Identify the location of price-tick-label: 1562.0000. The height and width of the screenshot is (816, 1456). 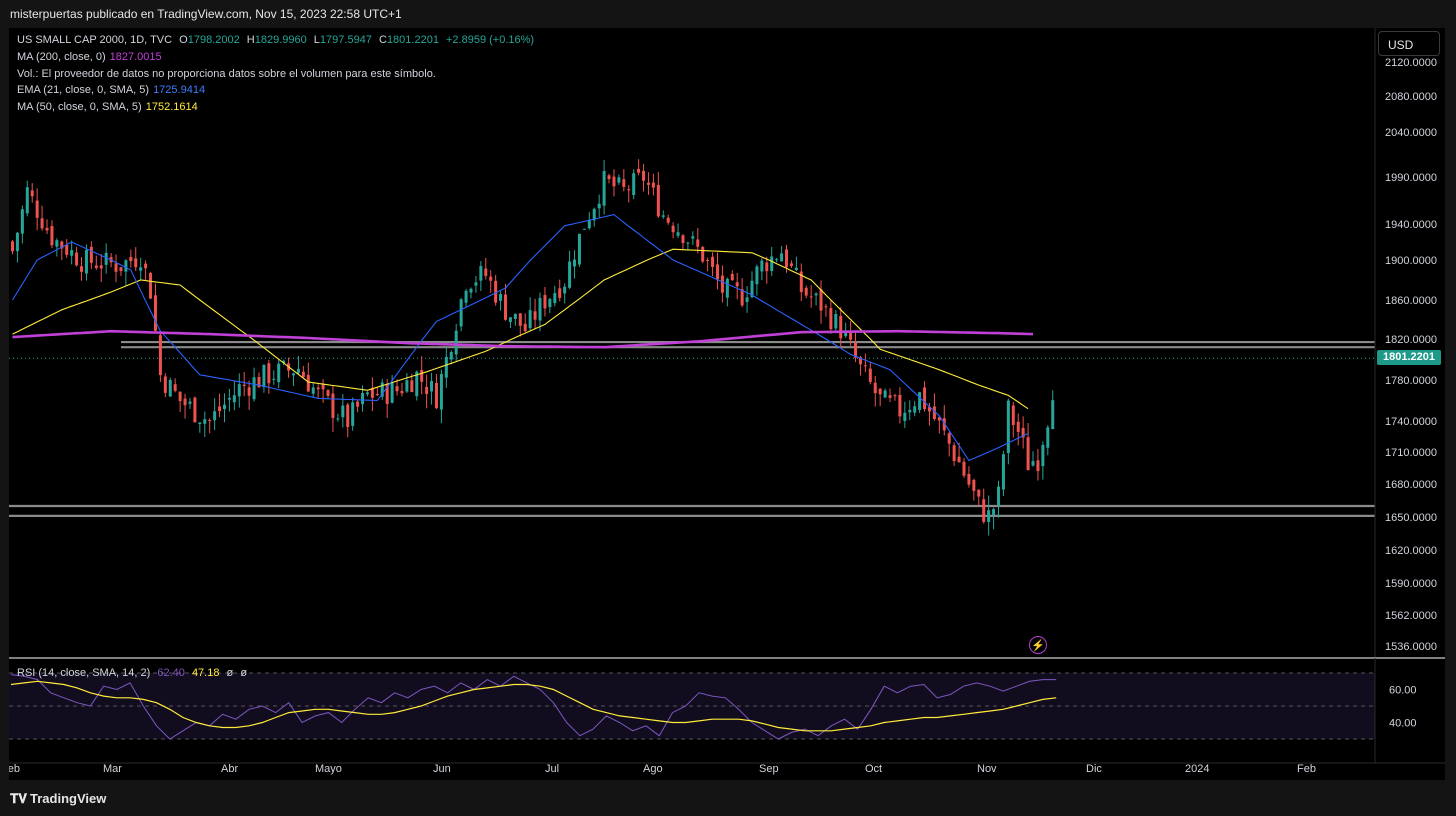
(1411, 616).